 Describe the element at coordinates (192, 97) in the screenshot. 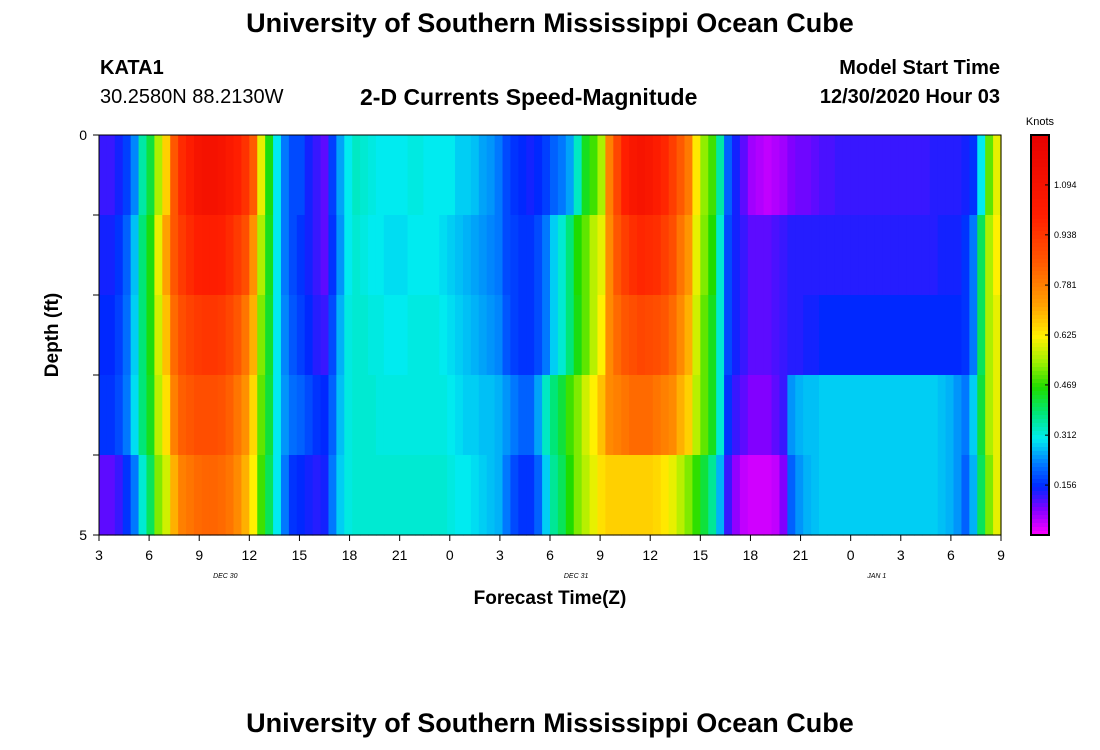

I see `station-coordinates: 30.2580N 88.2130W` at that location.